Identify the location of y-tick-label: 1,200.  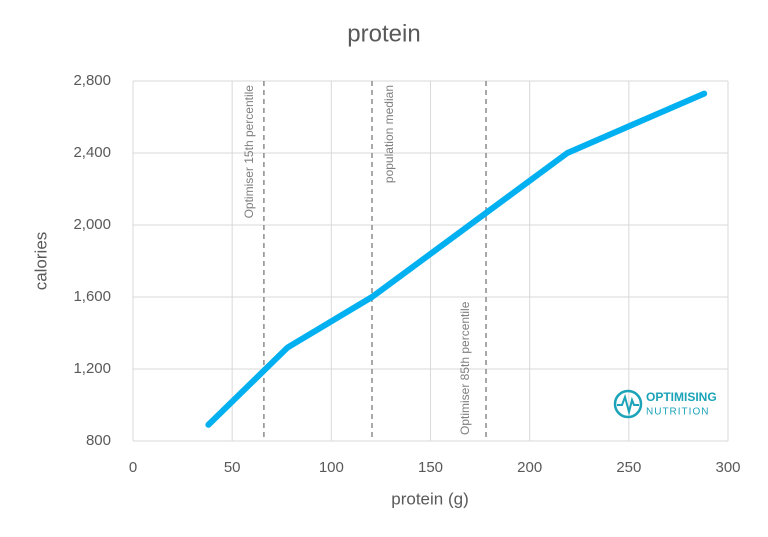
(92, 368).